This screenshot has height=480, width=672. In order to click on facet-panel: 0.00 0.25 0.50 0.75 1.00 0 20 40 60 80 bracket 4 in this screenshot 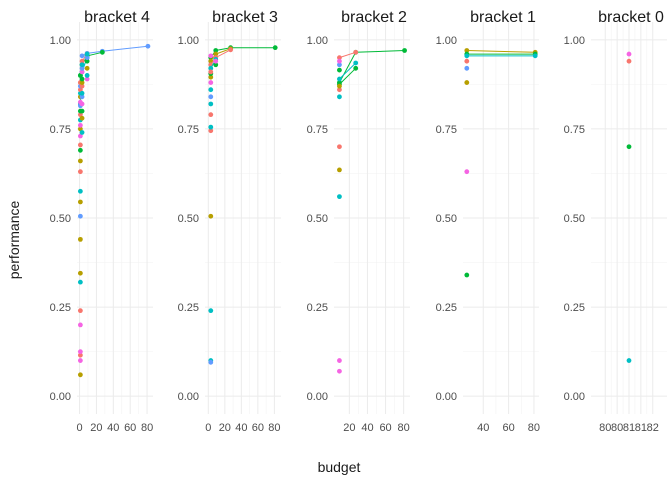, I will do `click(102, 221)`.